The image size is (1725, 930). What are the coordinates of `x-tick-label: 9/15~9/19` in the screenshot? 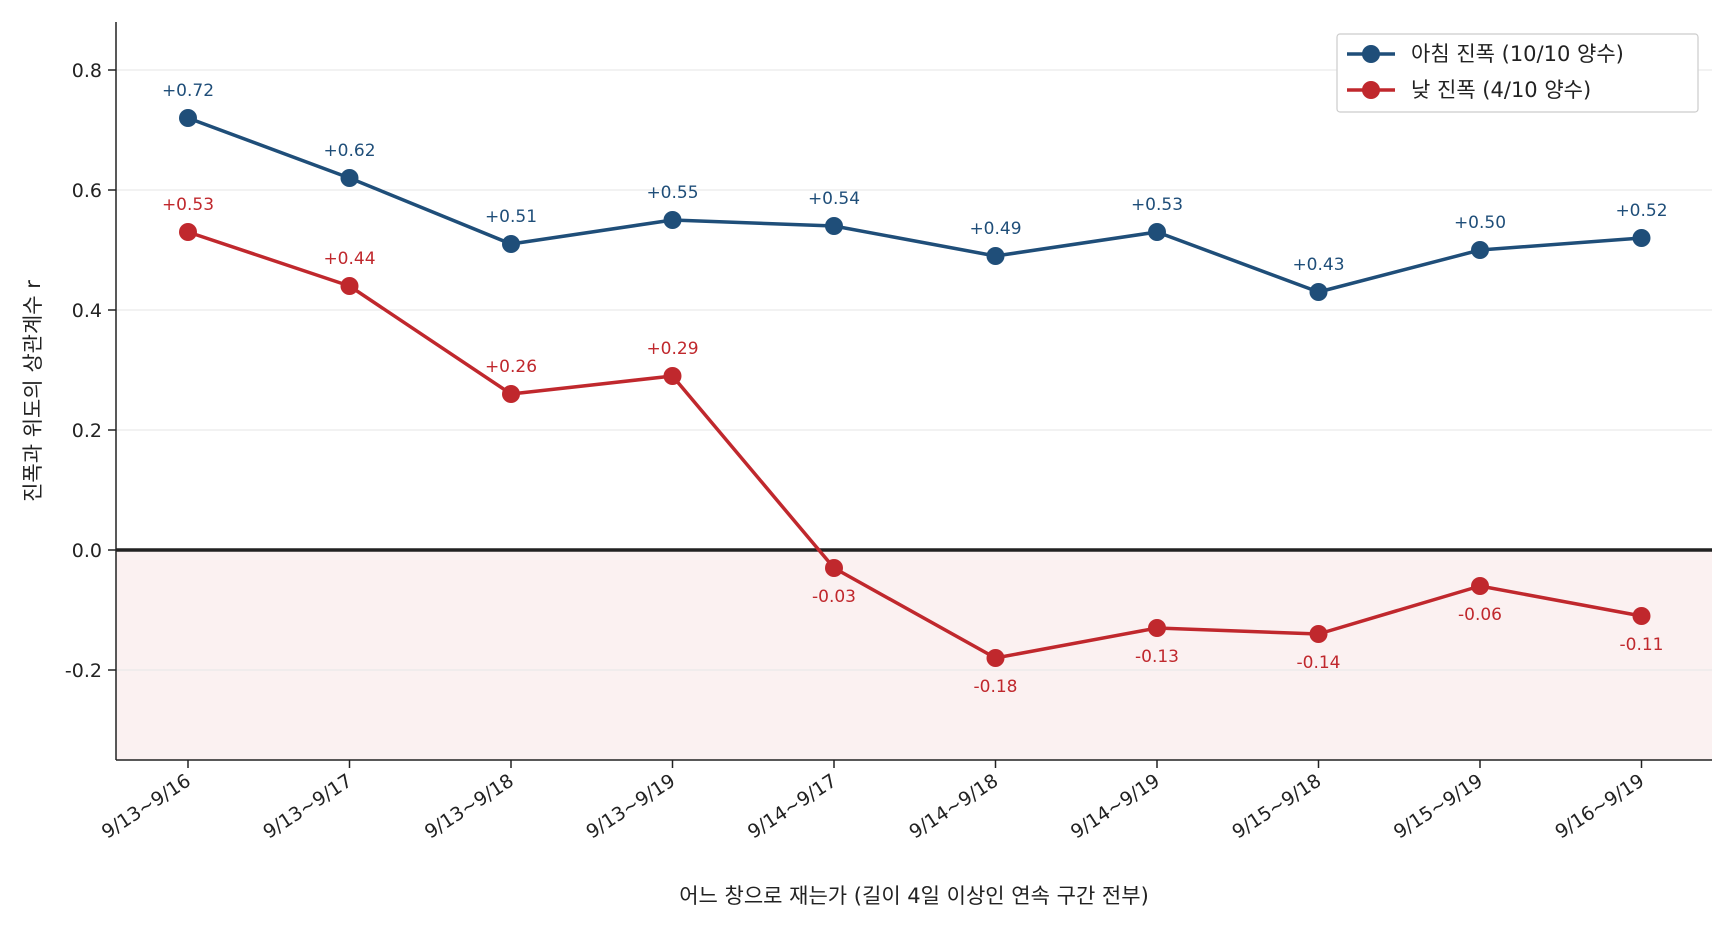 It's located at (1438, 807).